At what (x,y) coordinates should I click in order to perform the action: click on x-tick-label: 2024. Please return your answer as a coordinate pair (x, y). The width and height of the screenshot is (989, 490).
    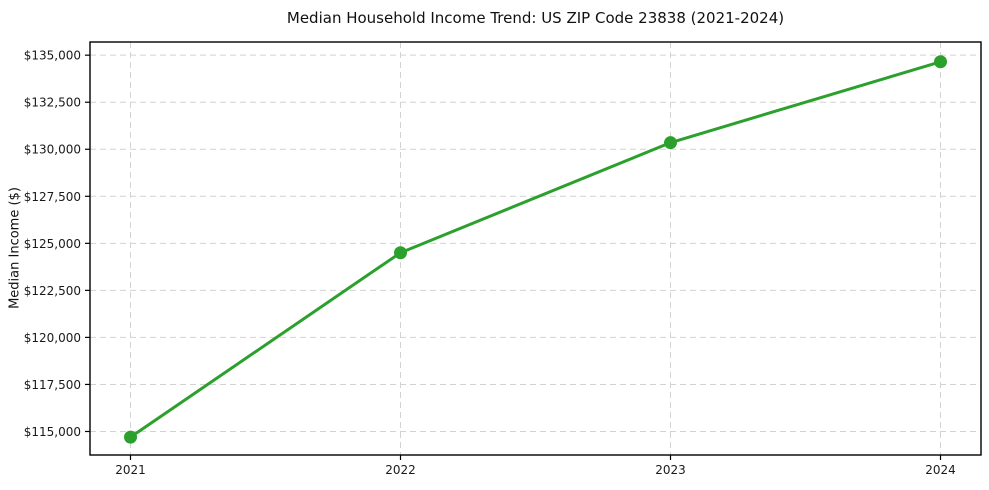
    Looking at the image, I should click on (940, 470).